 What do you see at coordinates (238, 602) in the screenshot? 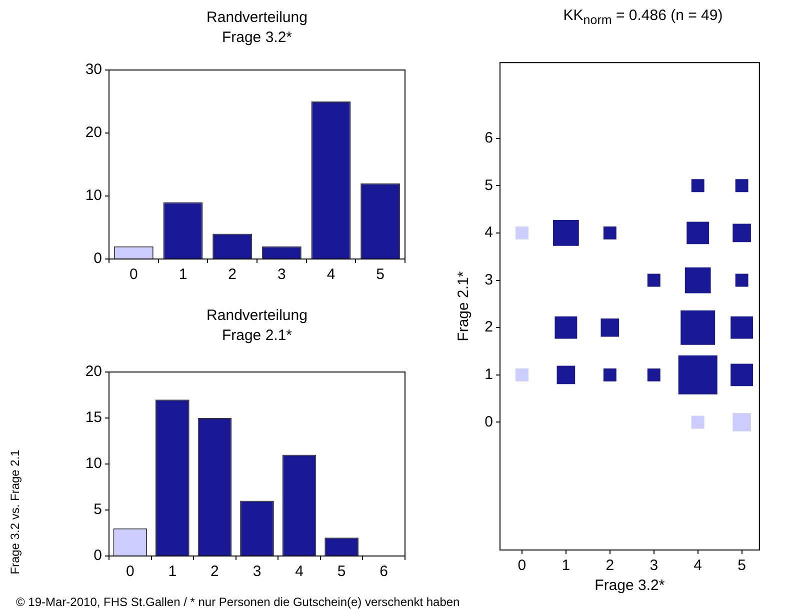
I see `text: © 19-Mar-2010, FHS St.Gallen / * nur Personen die Gutschein(e) verschenkt haben` at bounding box center [238, 602].